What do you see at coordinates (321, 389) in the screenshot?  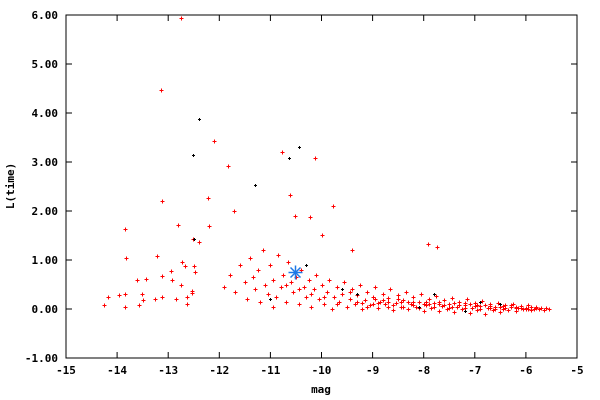 I see `x-axis-label: mag` at bounding box center [321, 389].